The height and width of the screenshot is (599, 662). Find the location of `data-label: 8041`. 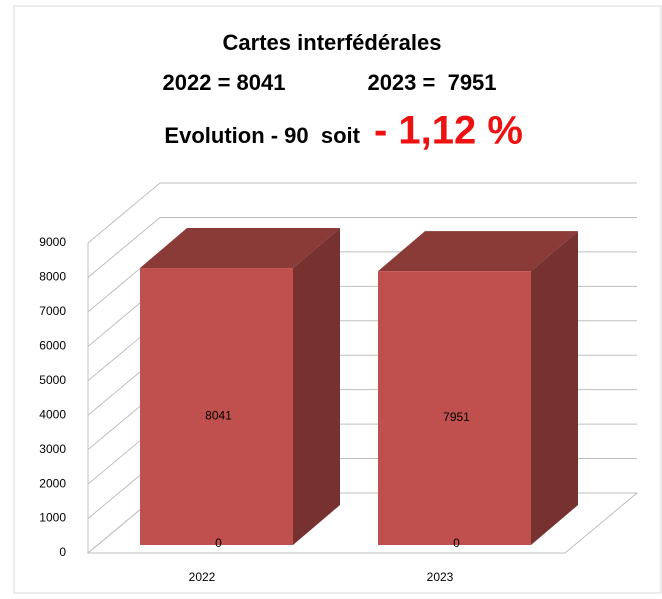

data-label: 8041 is located at coordinates (218, 416).